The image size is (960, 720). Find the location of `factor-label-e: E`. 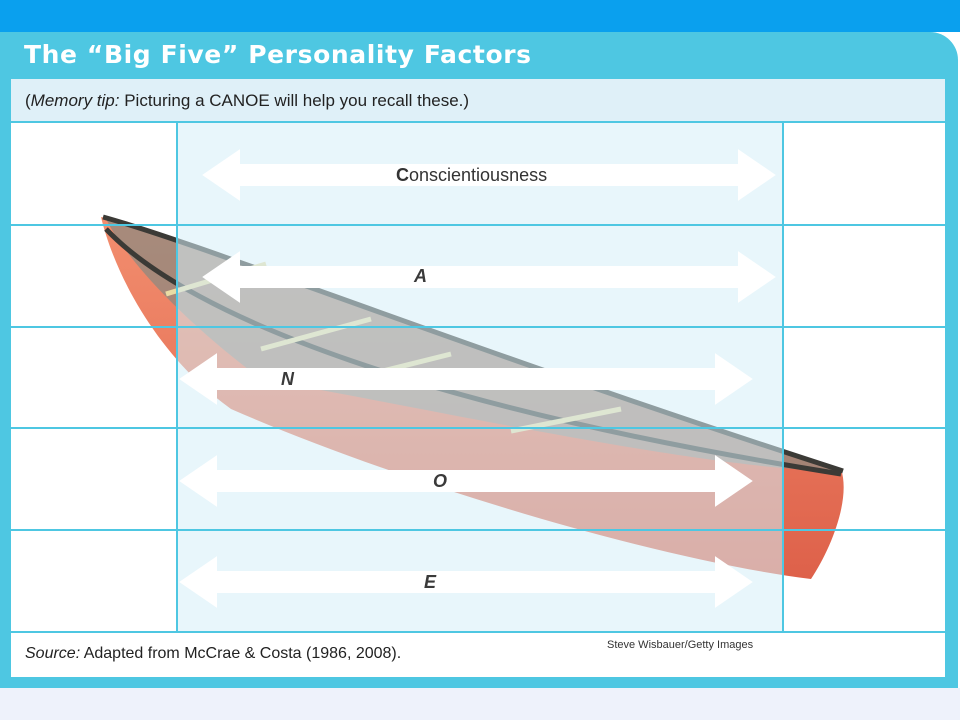

factor-label-e: E is located at coordinates (430, 582).